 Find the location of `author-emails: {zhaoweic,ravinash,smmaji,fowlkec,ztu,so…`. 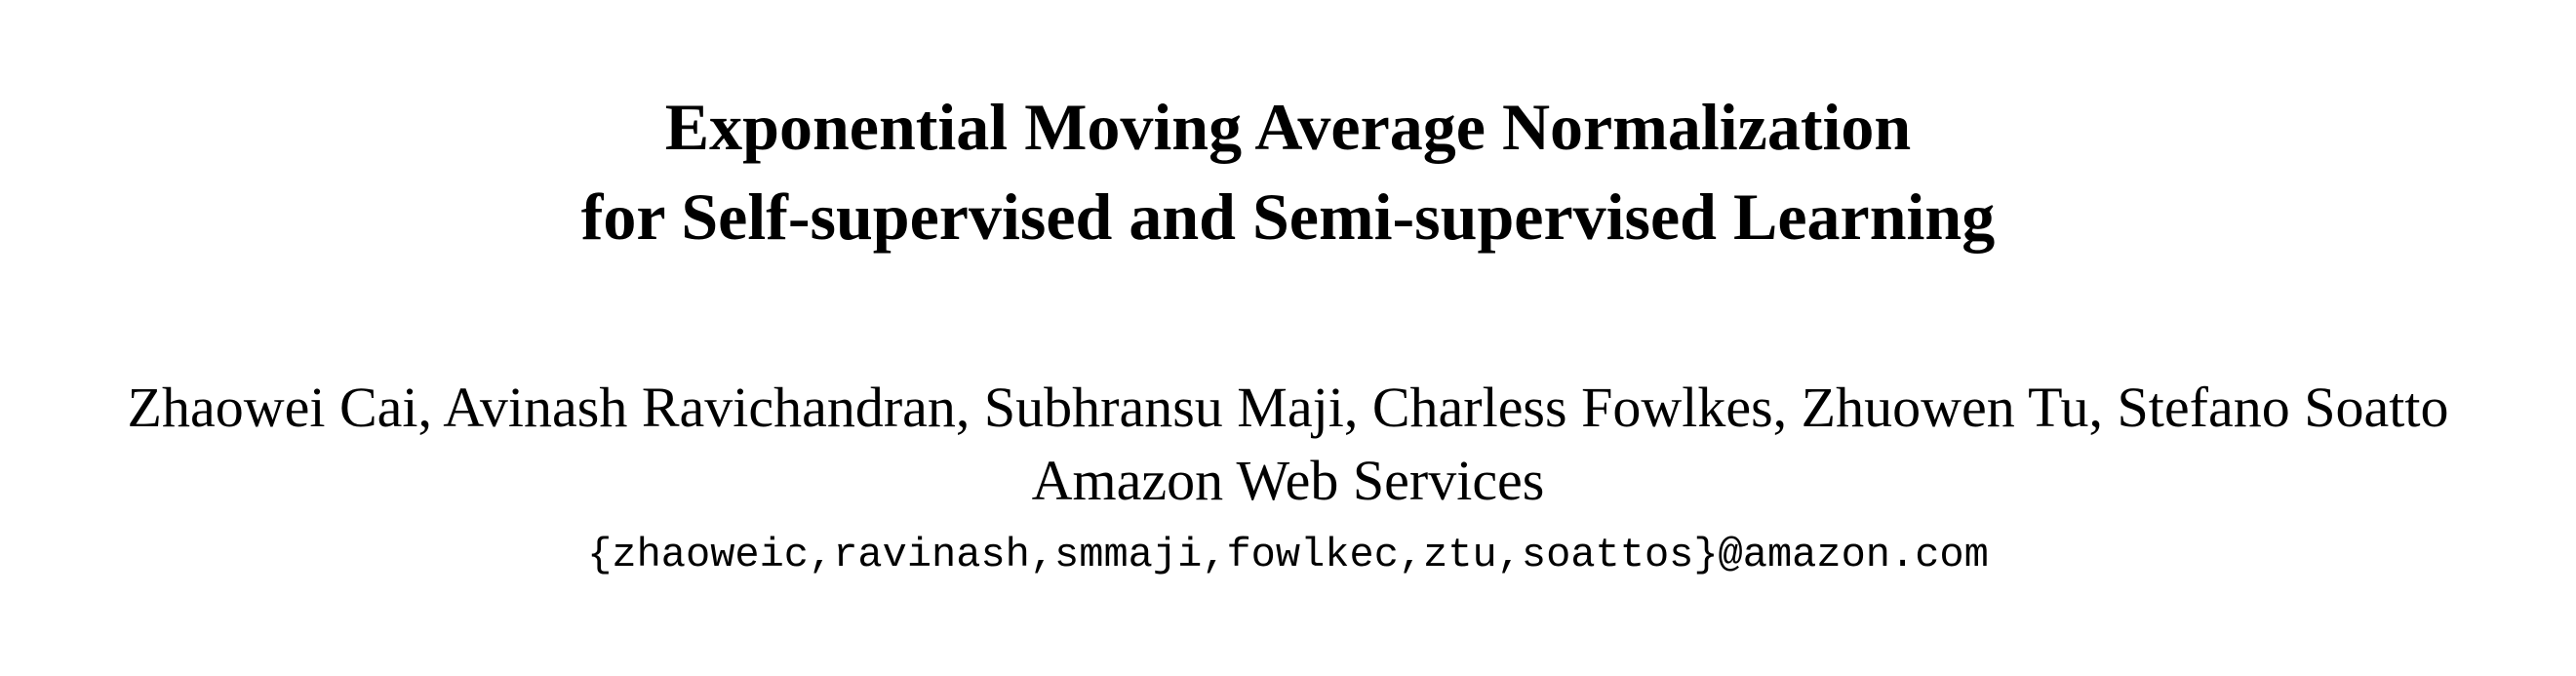

author-emails: {zhaoweic,ravinash,smmaji,fowlkec,ztu,so… is located at coordinates (1288, 555).